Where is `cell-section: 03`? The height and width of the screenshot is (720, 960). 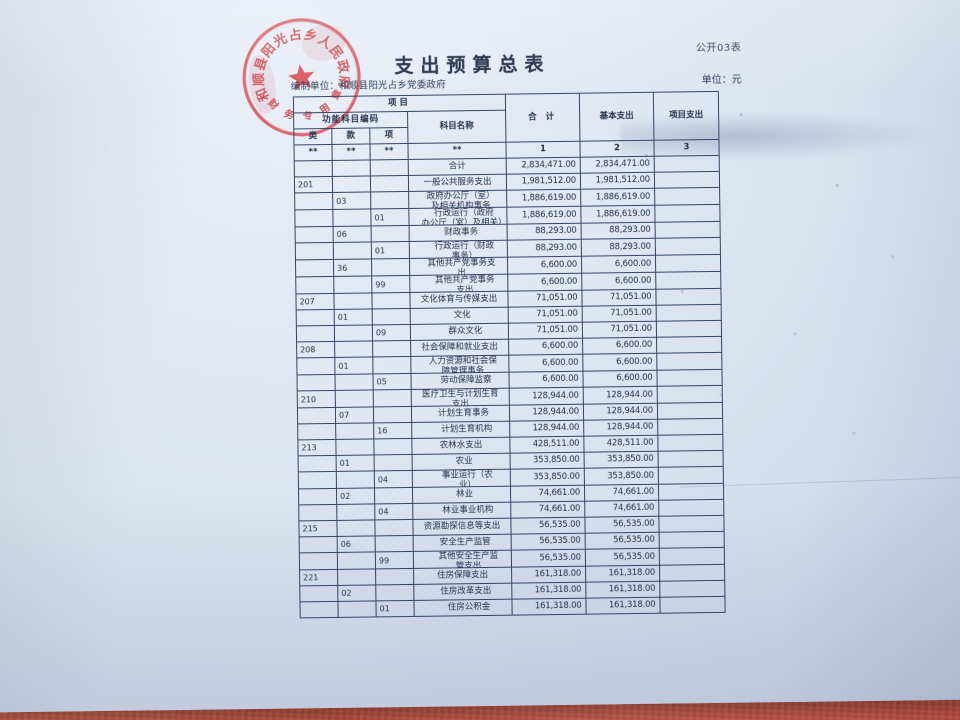
cell-section: 03 is located at coordinates (351, 200).